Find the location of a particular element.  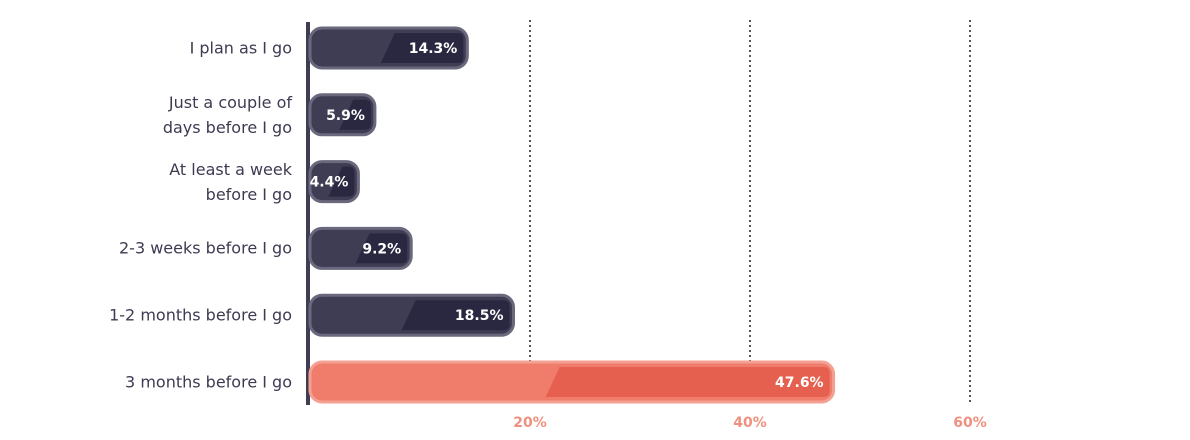

value-label: 18.5% is located at coordinates (479, 316).